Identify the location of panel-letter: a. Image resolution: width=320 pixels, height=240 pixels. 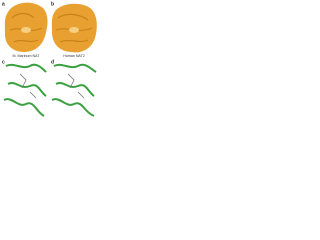
(3, 4).